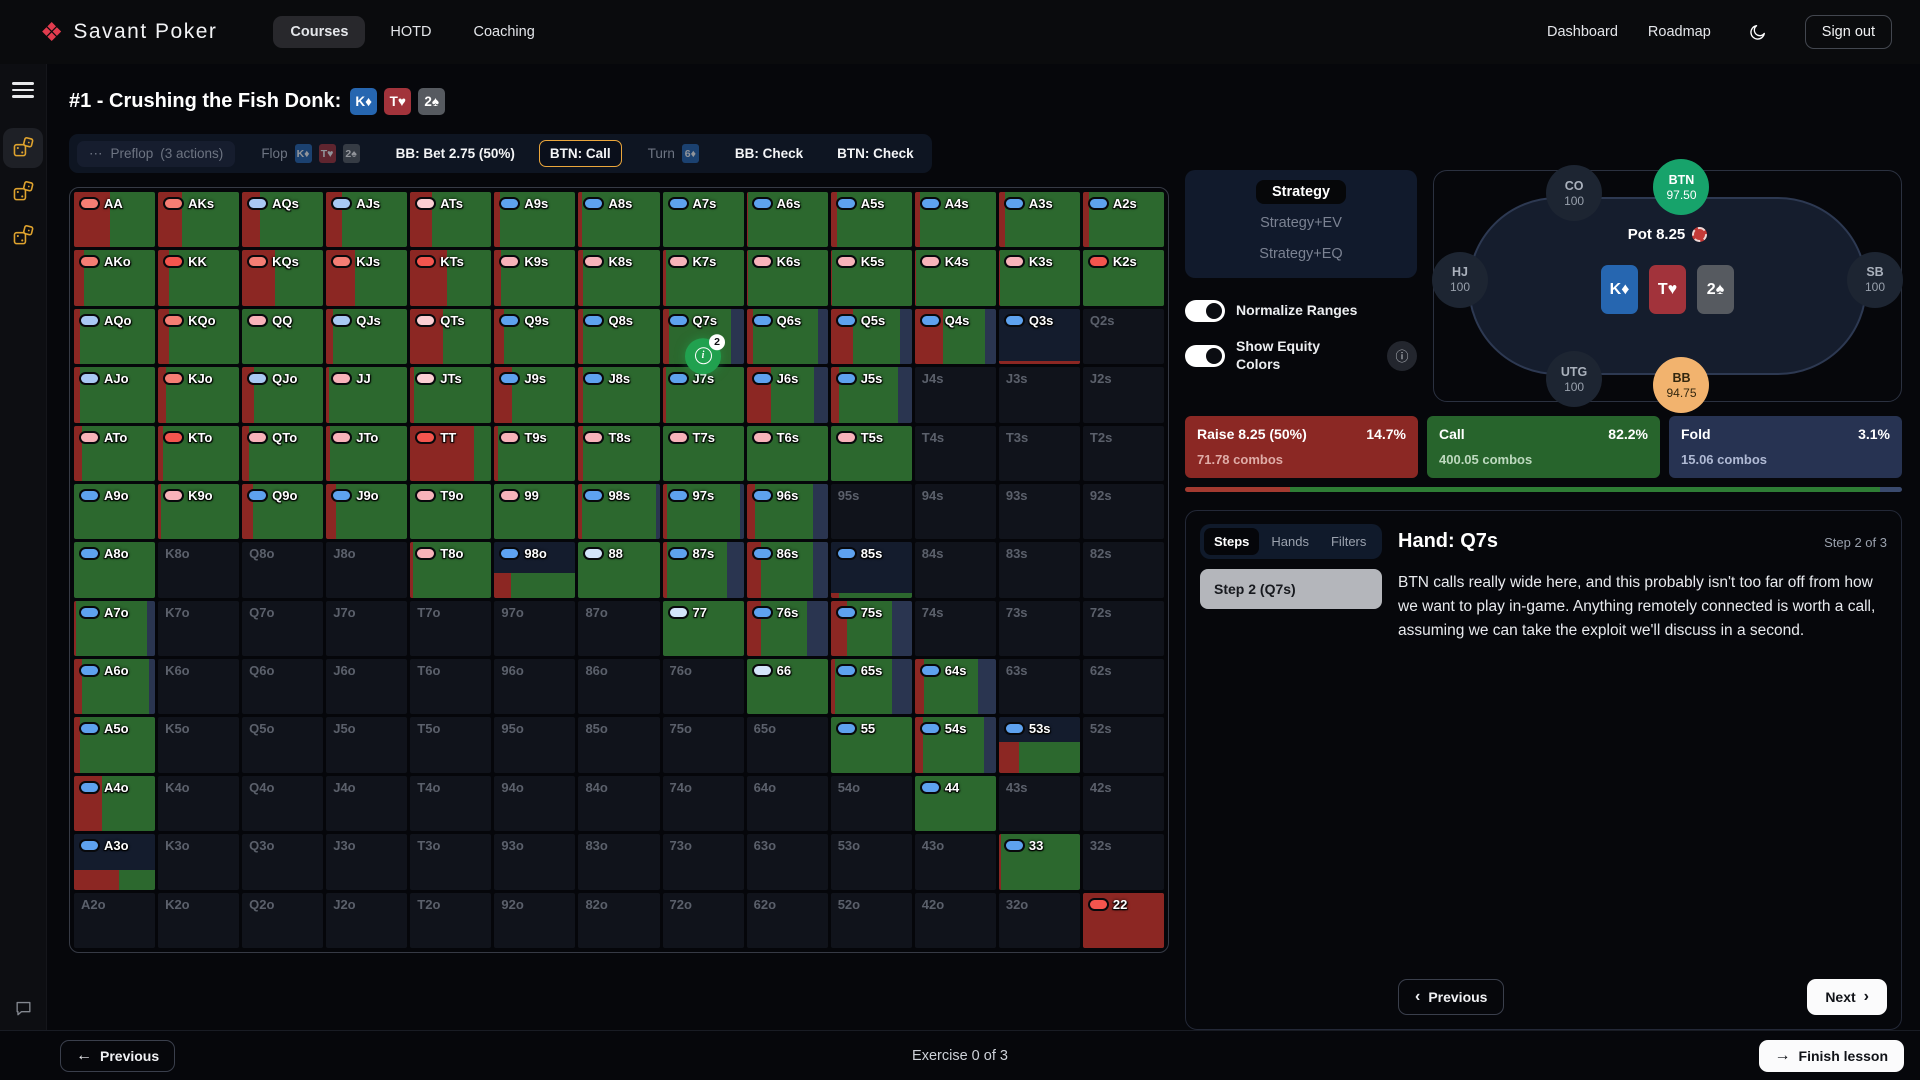  I want to click on grid-cell-97o: 97o, so click(535, 628).